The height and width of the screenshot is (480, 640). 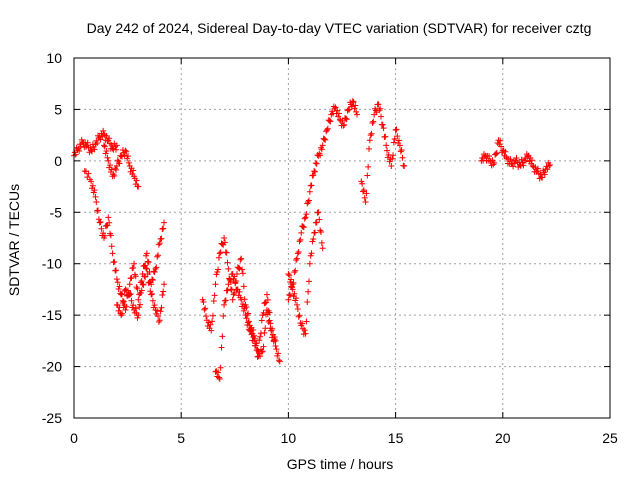 I want to click on x-tick-label: 20, so click(x=503, y=438).